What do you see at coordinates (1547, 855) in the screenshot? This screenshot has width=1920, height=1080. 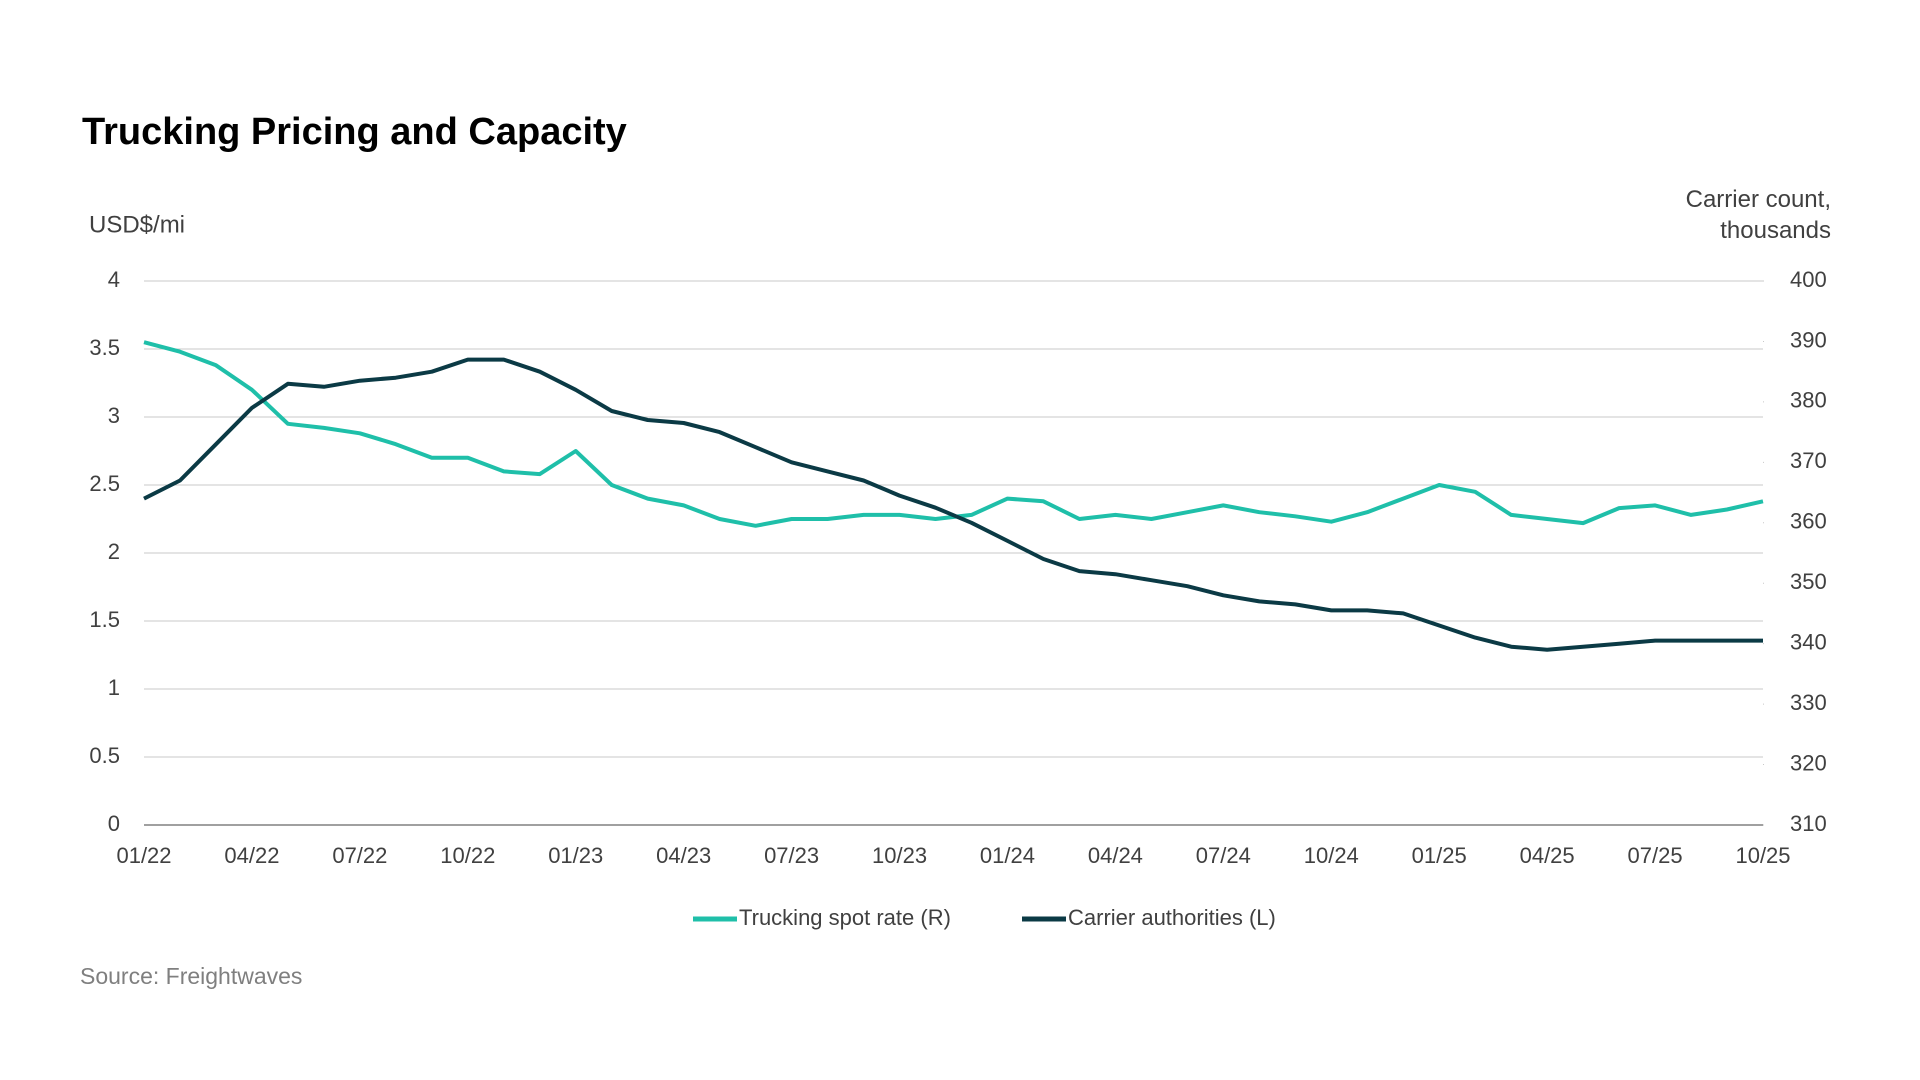 I see `x-tick-label: 04/25` at bounding box center [1547, 855].